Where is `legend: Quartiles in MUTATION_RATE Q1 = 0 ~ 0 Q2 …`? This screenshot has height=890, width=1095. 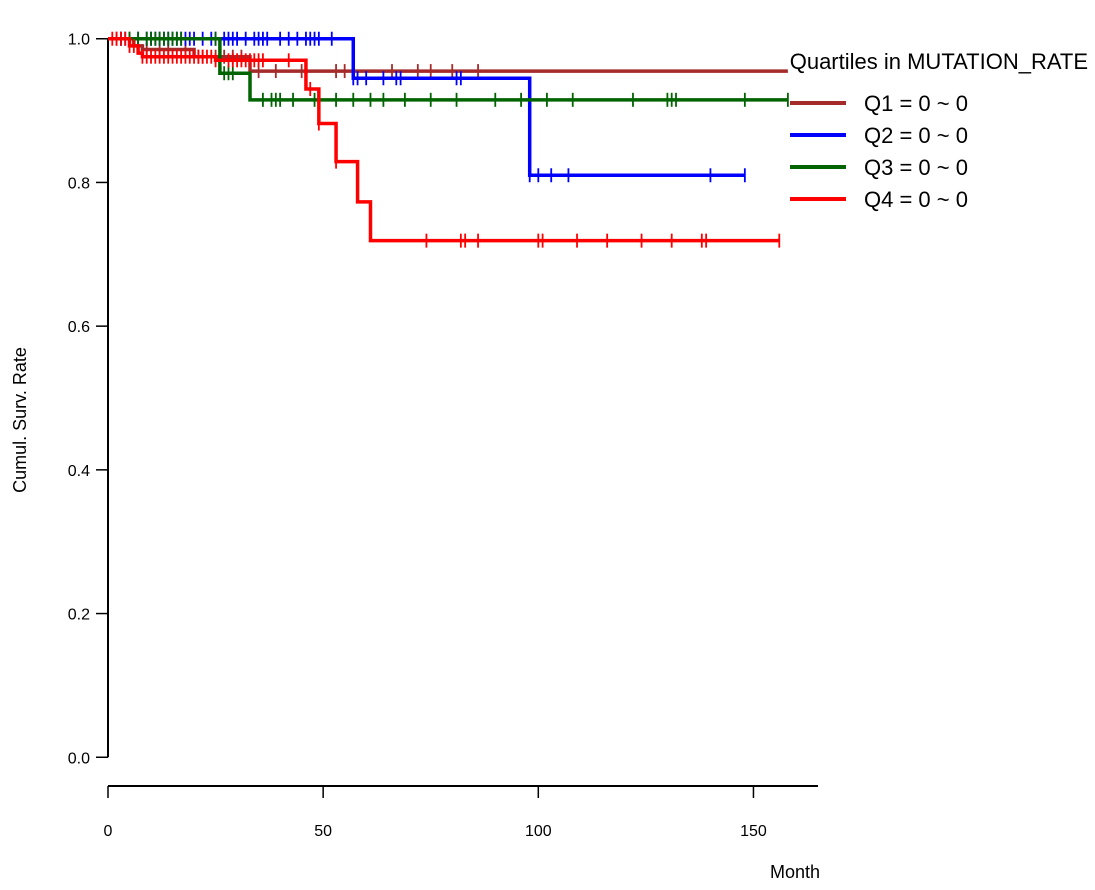
legend: Quartiles in MUTATION_RATE Q1 = 0 ~ 0 Q2 … is located at coordinates (939, 130).